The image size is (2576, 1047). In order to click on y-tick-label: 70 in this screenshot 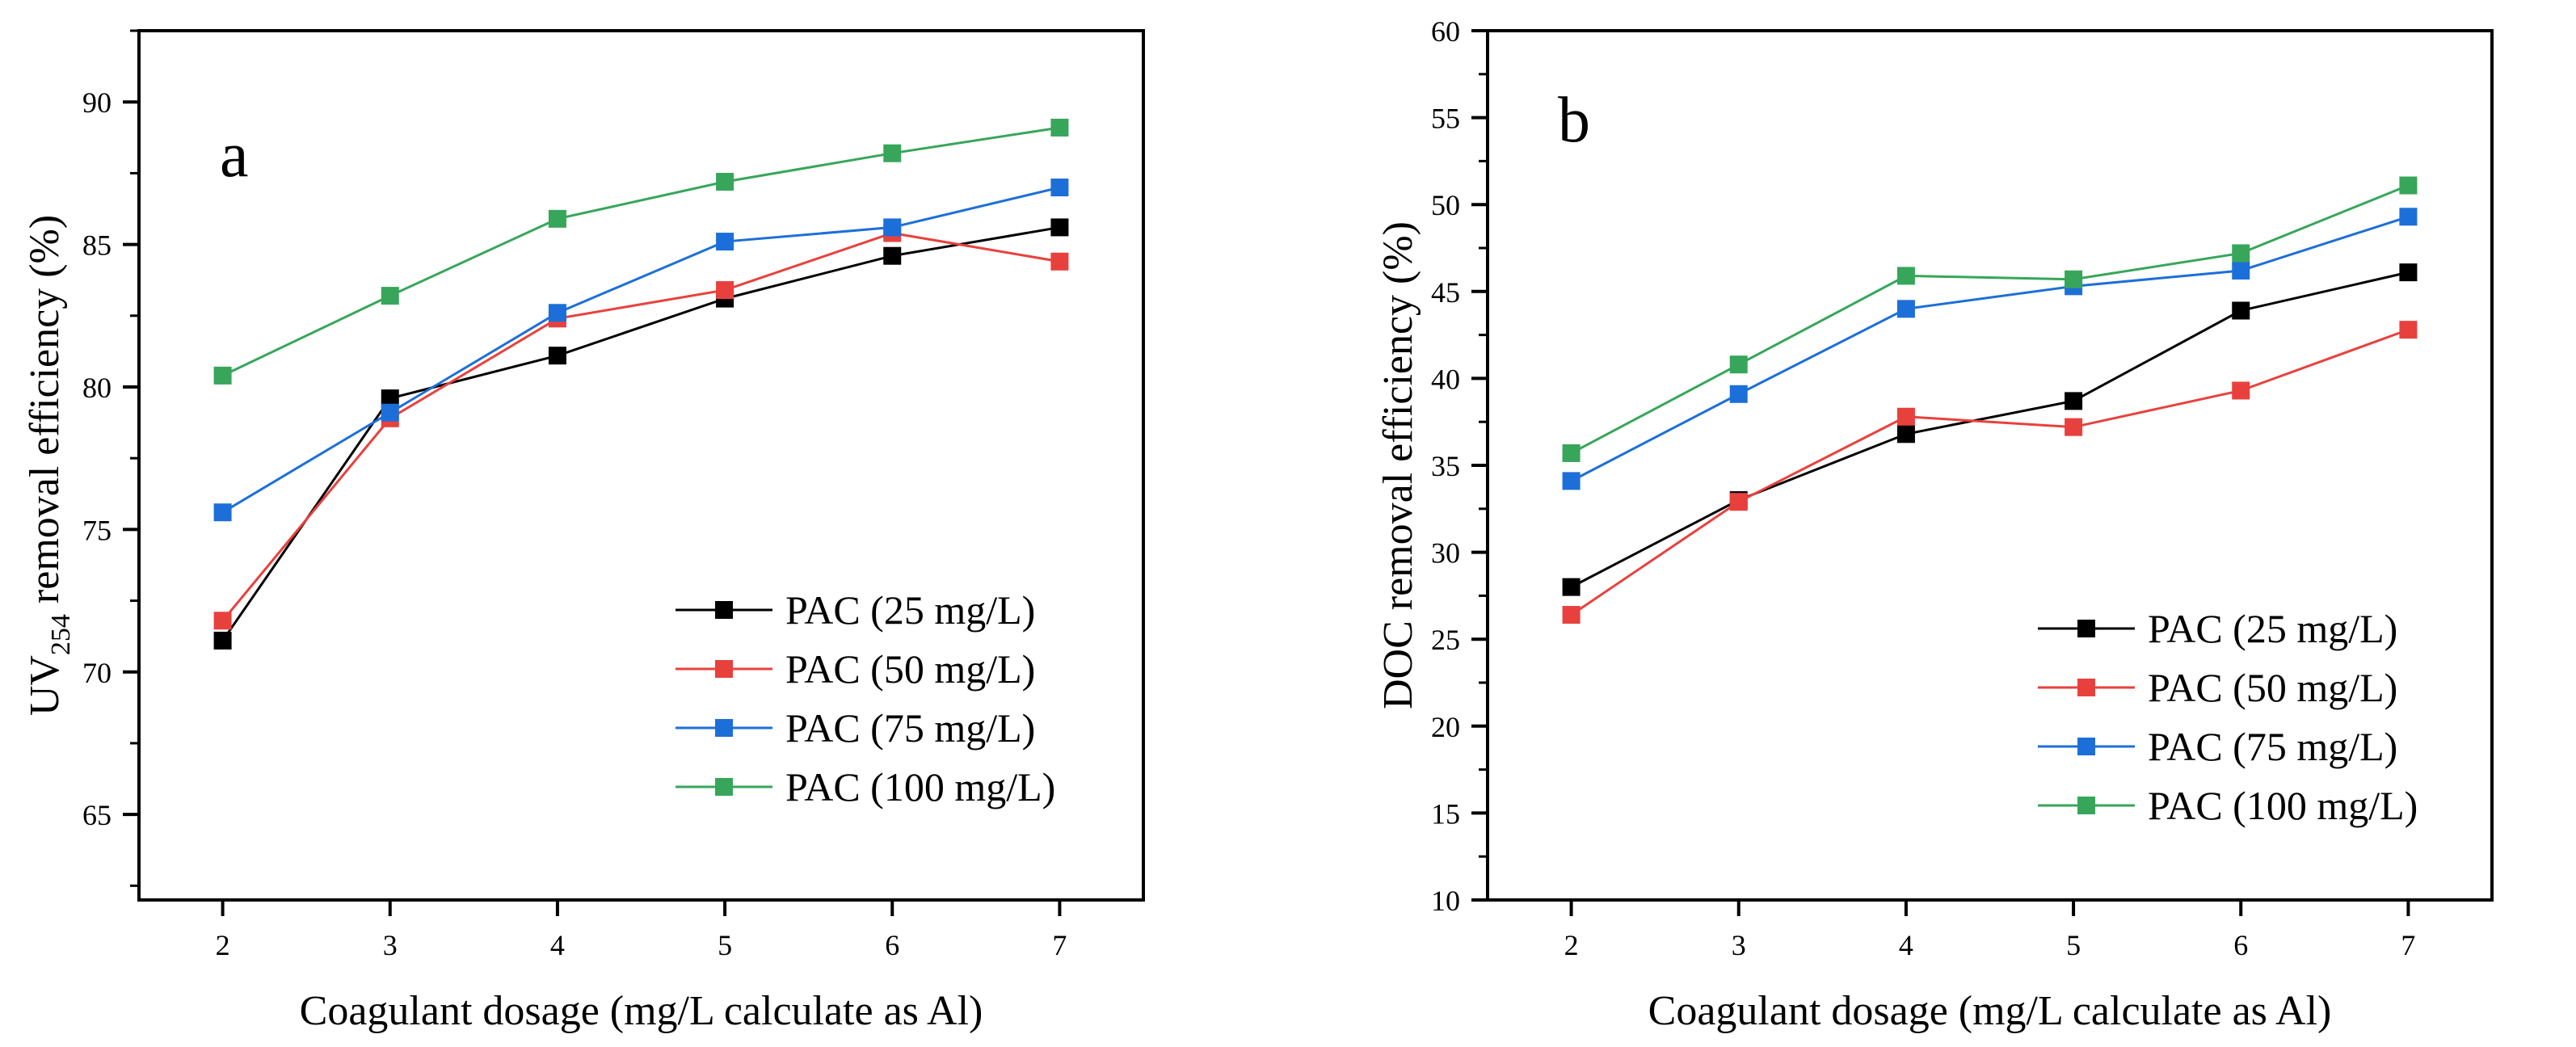, I will do `click(97, 673)`.